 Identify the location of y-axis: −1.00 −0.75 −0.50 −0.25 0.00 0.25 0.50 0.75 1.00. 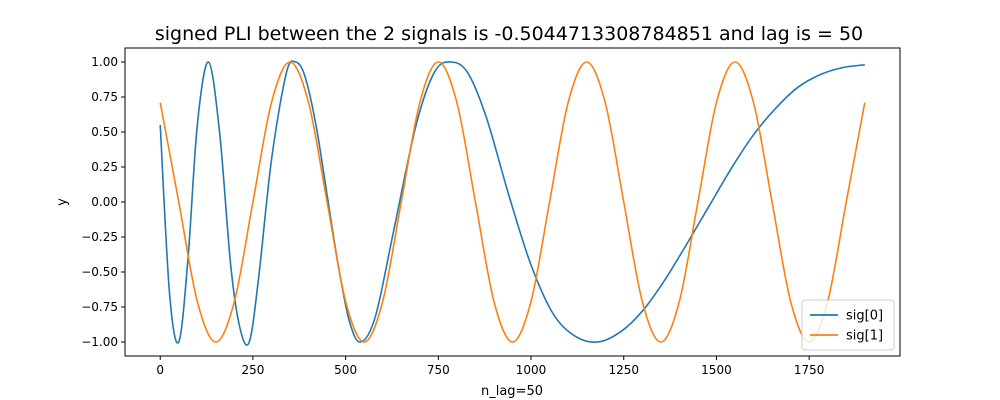
(103, 202).